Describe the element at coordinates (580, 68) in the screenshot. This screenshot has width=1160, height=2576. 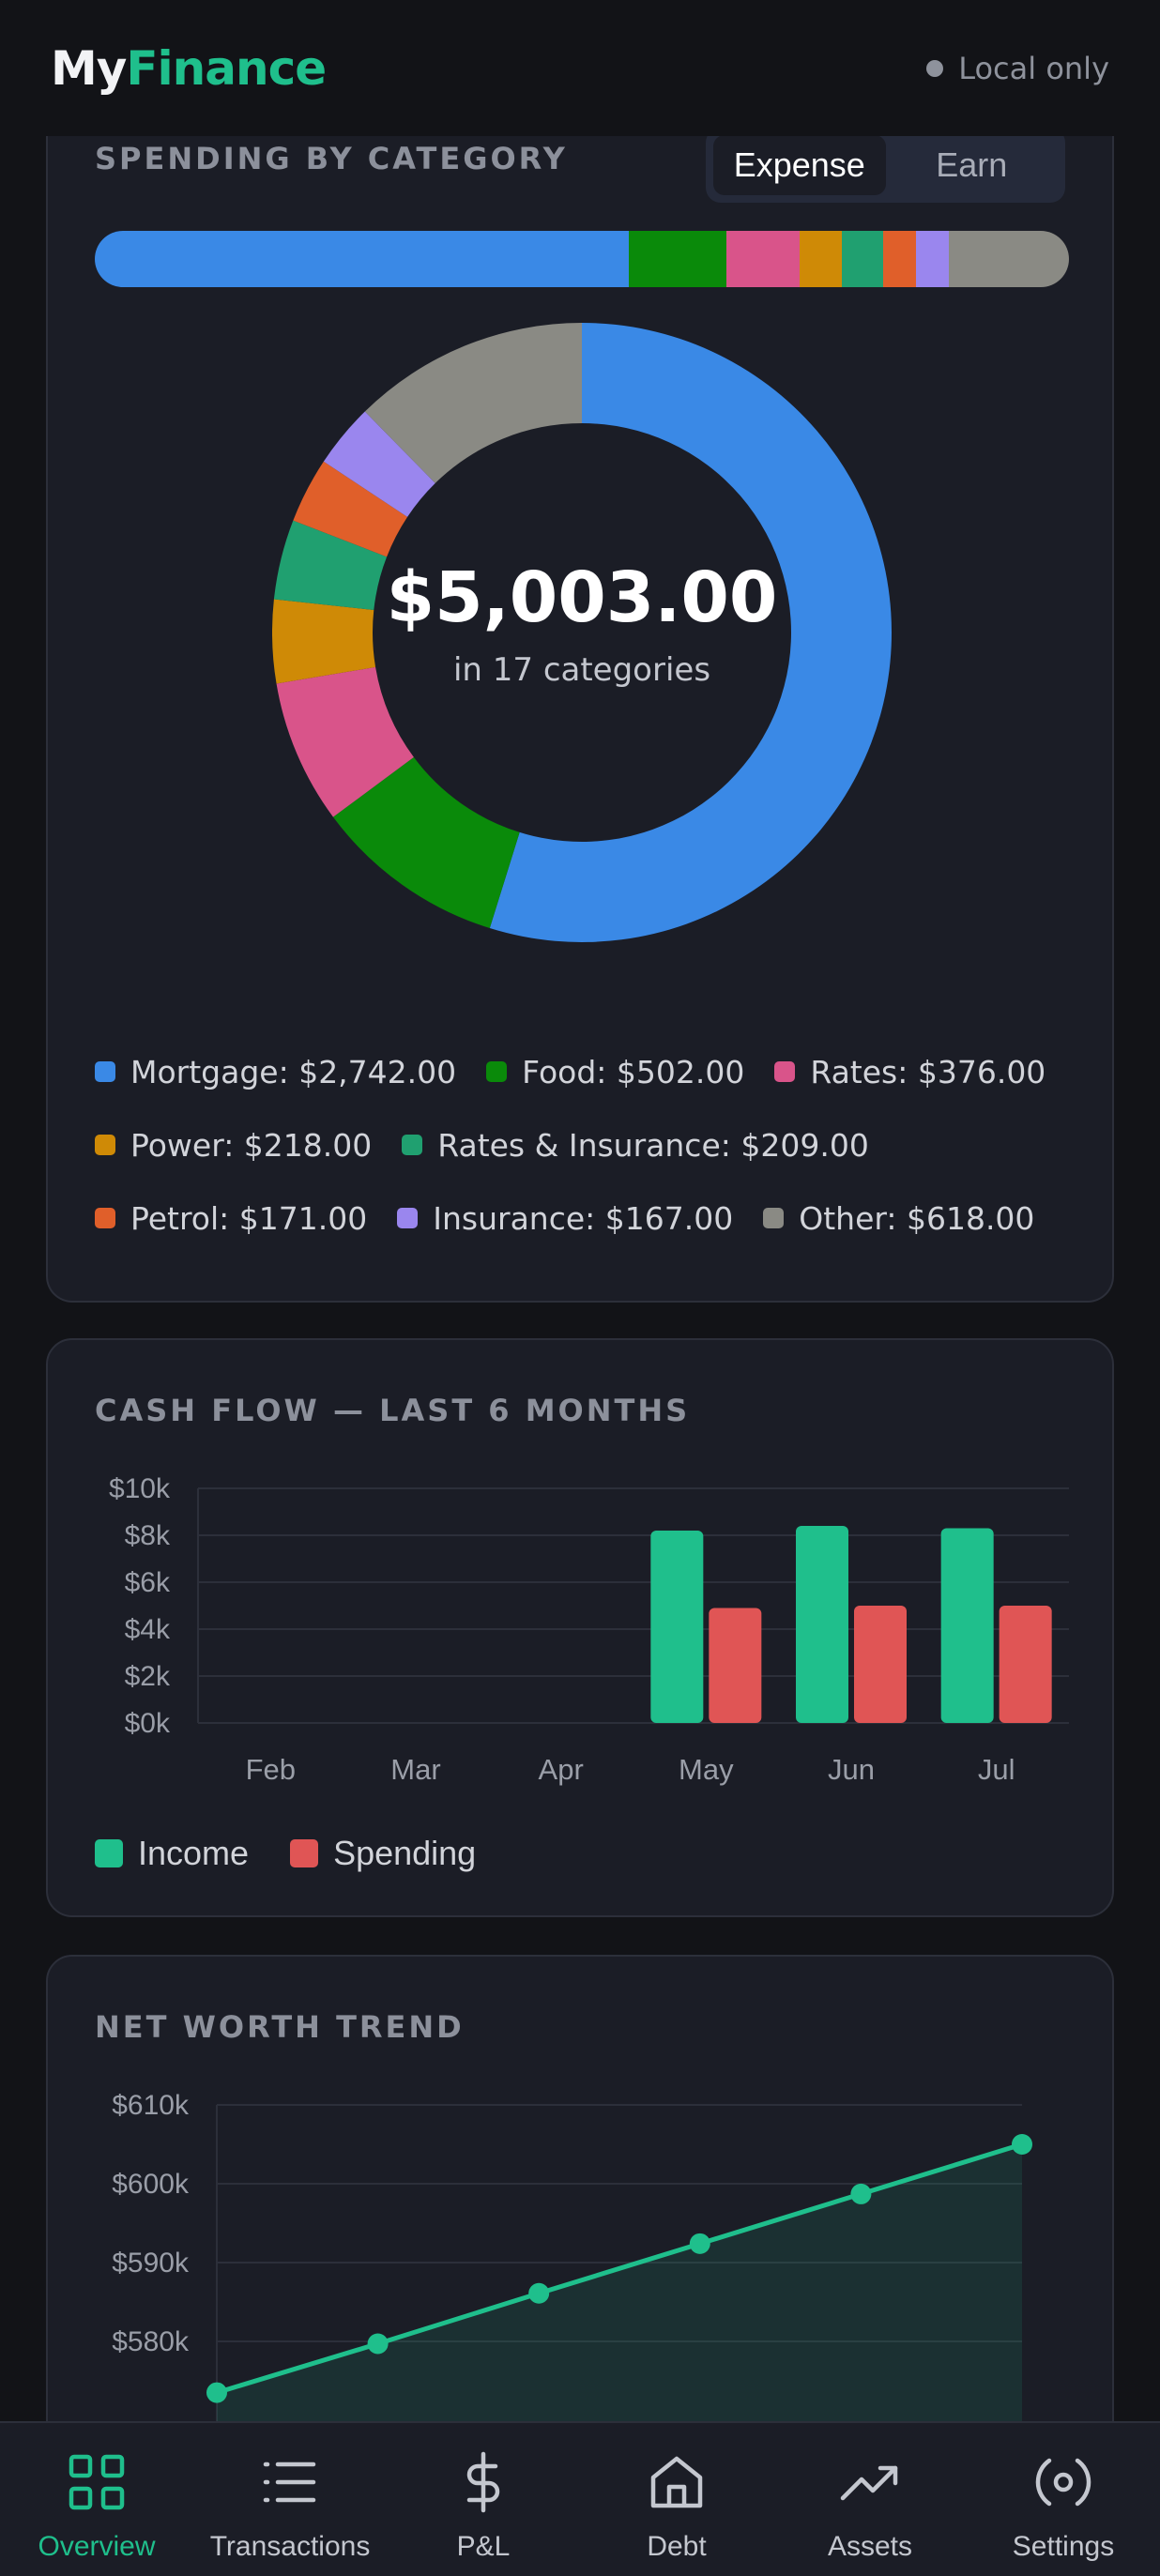
I see `app-header: My Finance Local only` at that location.